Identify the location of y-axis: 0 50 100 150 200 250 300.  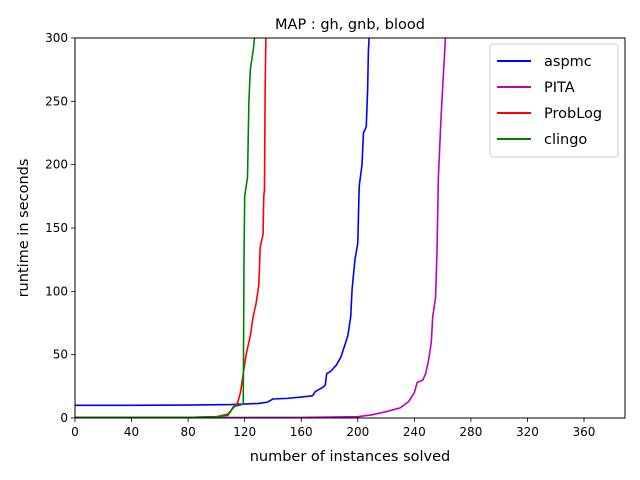
(60, 228).